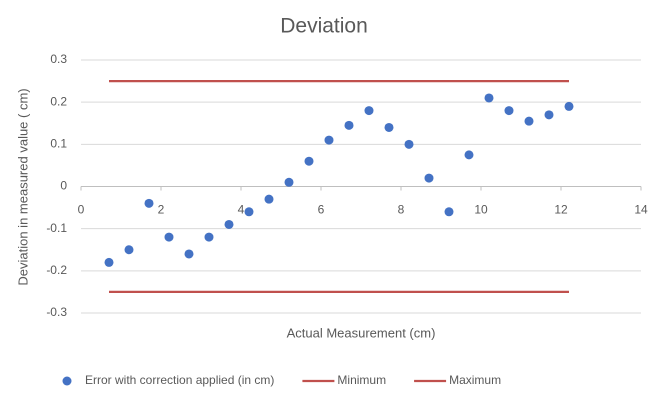 This screenshot has width=672, height=408. I want to click on y-axis-title: Deviation in measured value ( cm), so click(22, 186).